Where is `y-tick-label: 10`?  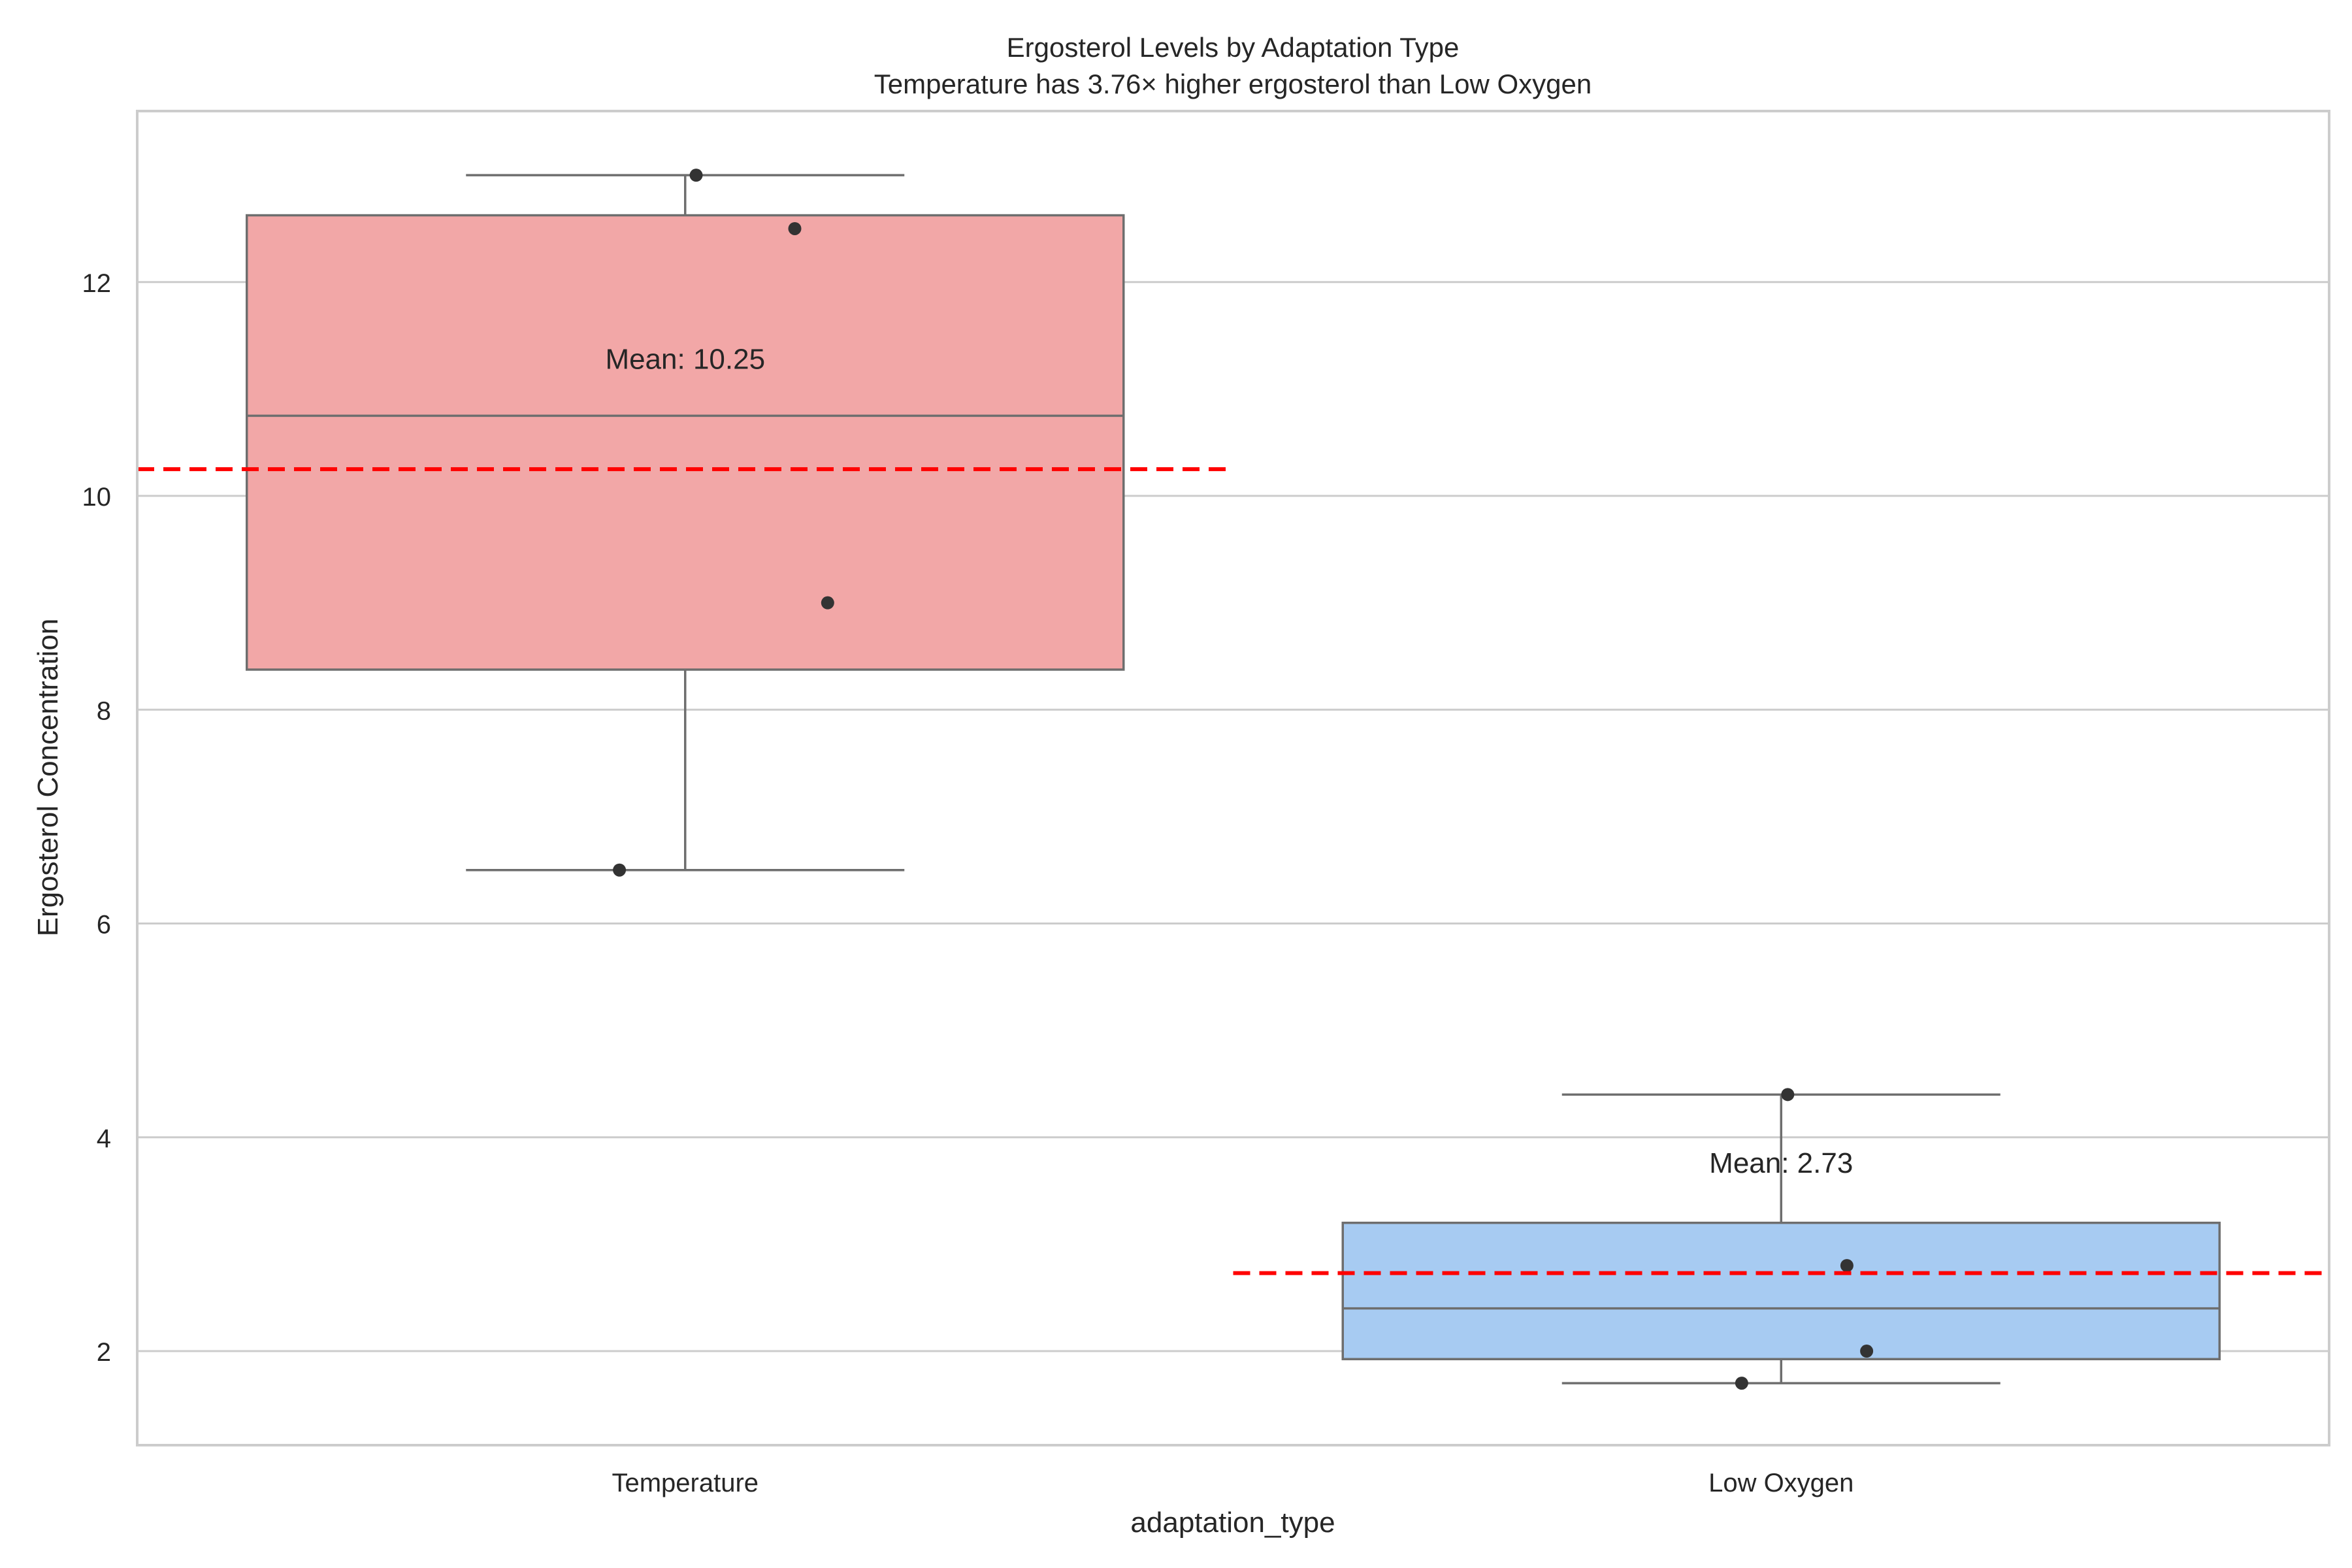 y-tick-label: 10 is located at coordinates (97, 497).